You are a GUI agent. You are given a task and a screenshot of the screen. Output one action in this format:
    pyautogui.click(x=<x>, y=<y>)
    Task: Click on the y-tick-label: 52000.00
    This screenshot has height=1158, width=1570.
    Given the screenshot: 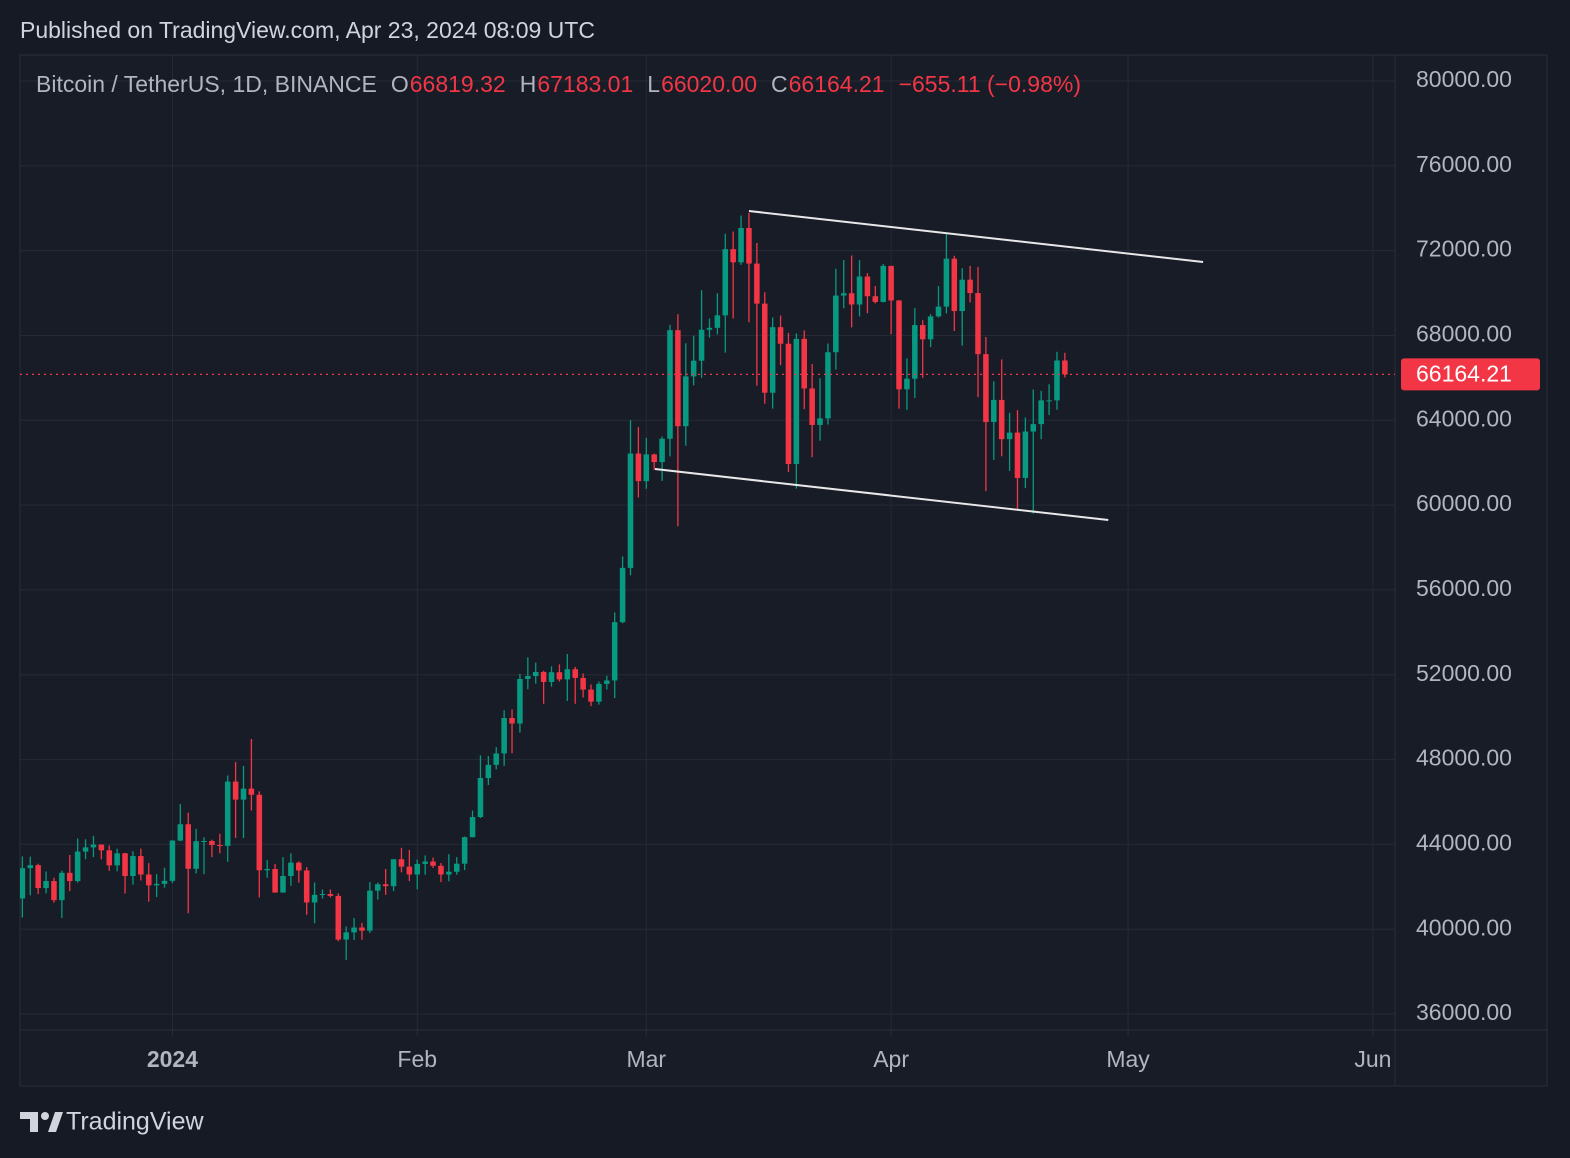 What is the action you would take?
    pyautogui.click(x=1464, y=673)
    